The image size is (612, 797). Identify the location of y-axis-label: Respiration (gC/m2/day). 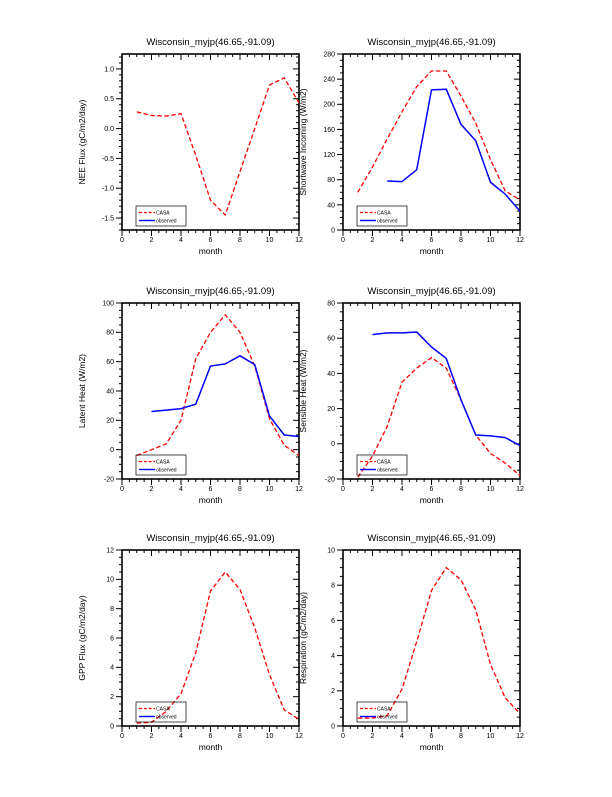
(303, 638).